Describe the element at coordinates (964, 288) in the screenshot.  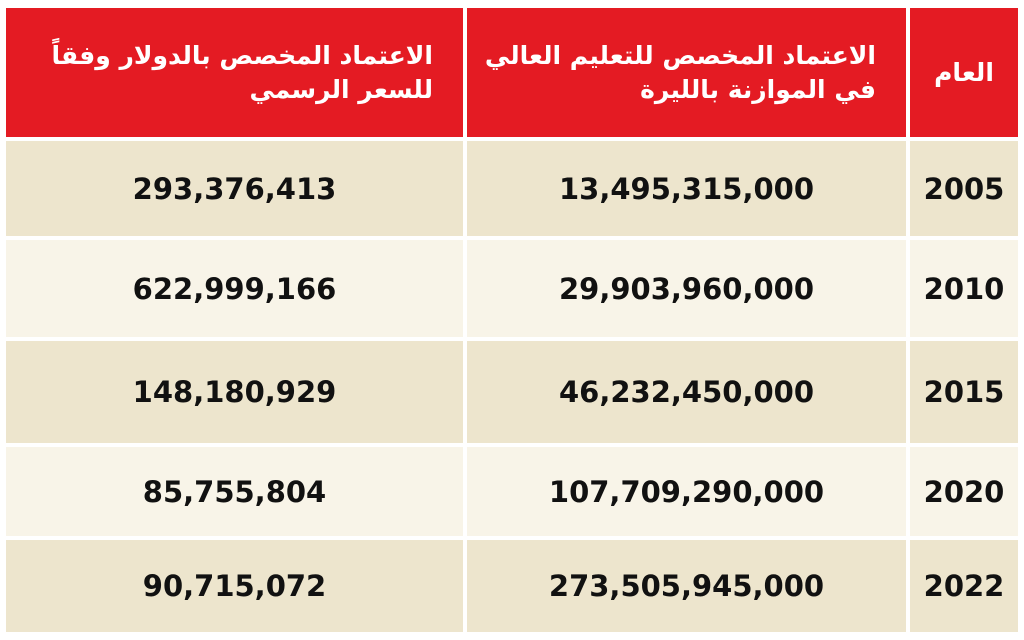
I see `table-cell: 2010` at that location.